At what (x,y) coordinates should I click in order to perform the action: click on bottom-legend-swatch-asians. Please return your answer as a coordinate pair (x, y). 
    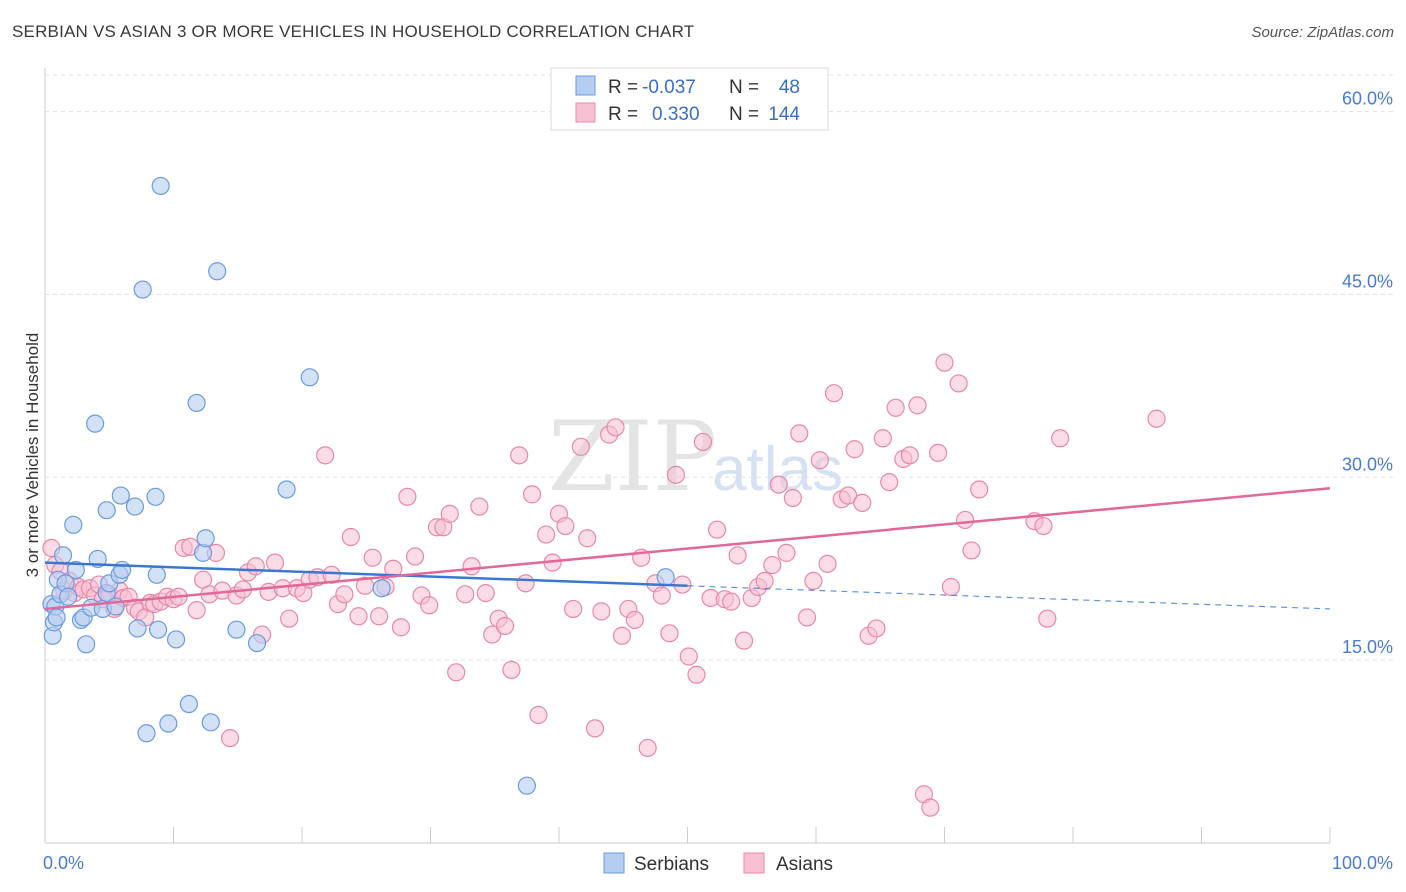
    Looking at the image, I should click on (754, 863).